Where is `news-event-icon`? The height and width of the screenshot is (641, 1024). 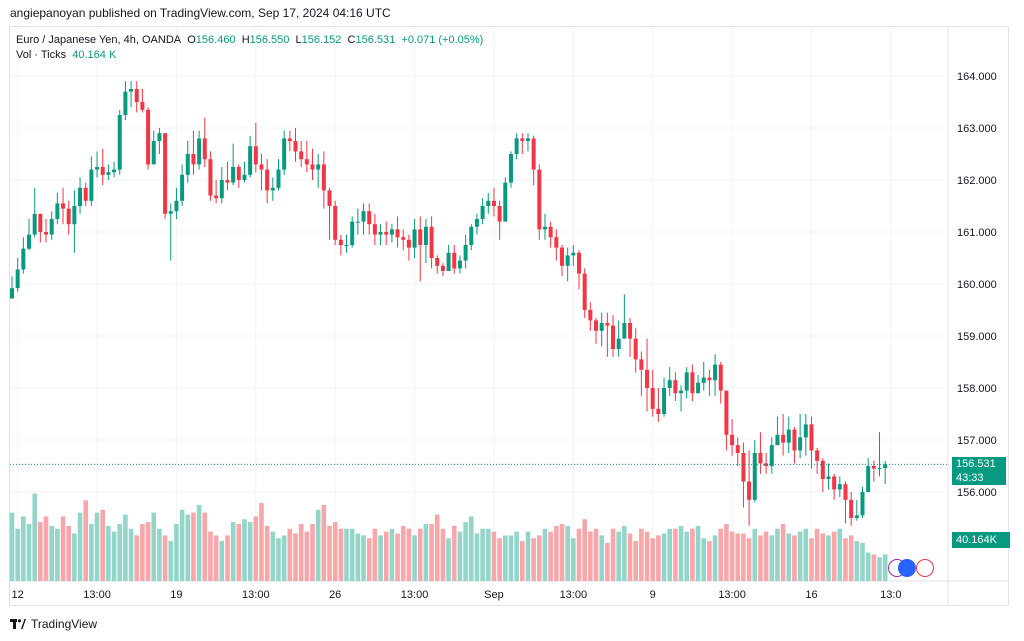 news-event-icon is located at coordinates (925, 568).